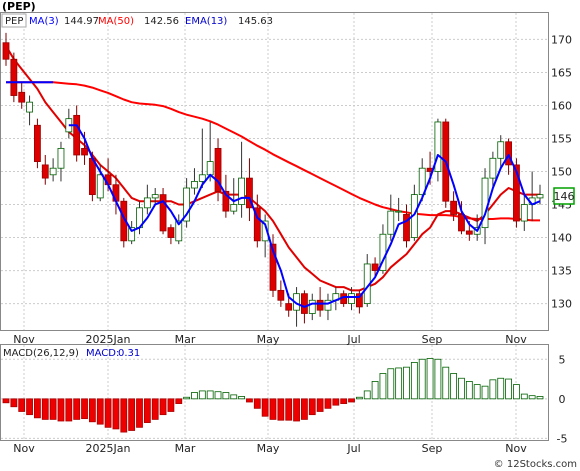  Describe the element at coordinates (562, 399) in the screenshot. I see `macd-y-tick-1: 0` at that location.